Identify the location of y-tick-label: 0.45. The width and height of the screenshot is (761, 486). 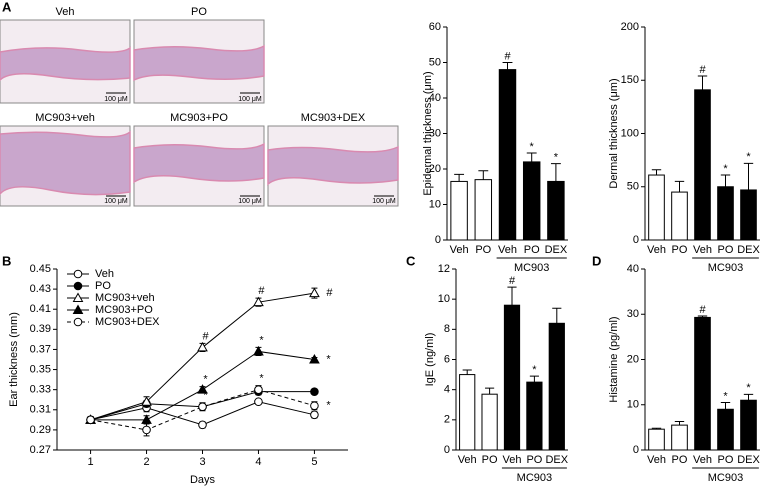
(40, 269).